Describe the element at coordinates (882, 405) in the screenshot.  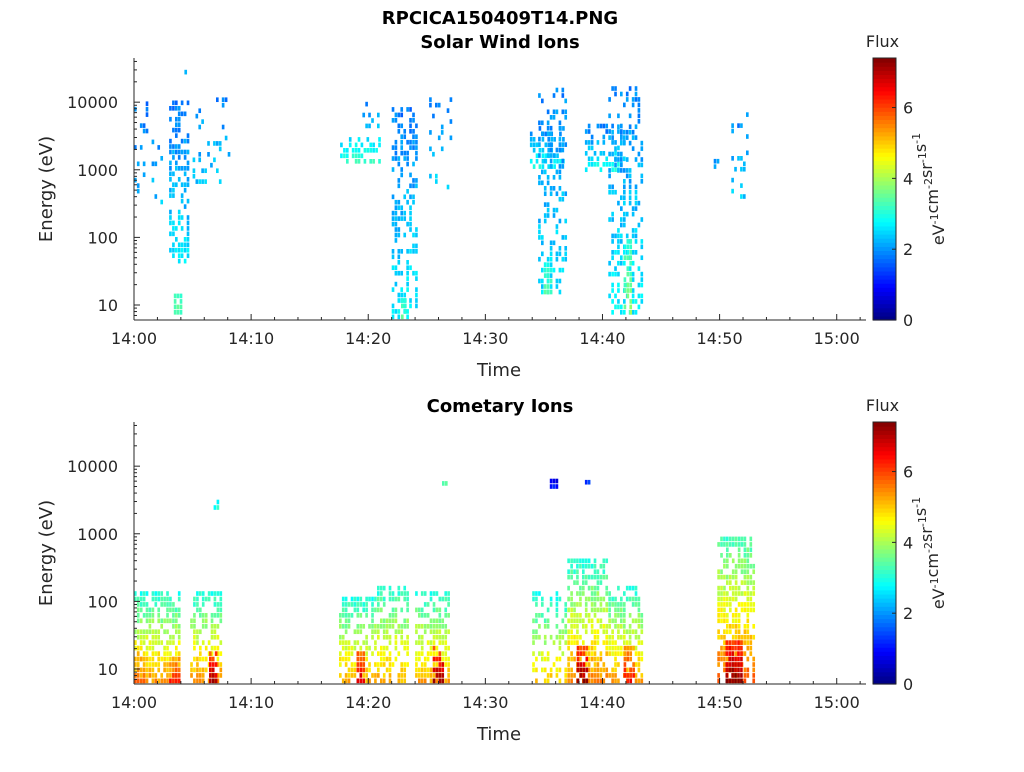
I see `colorbar-title: Flux` at that location.